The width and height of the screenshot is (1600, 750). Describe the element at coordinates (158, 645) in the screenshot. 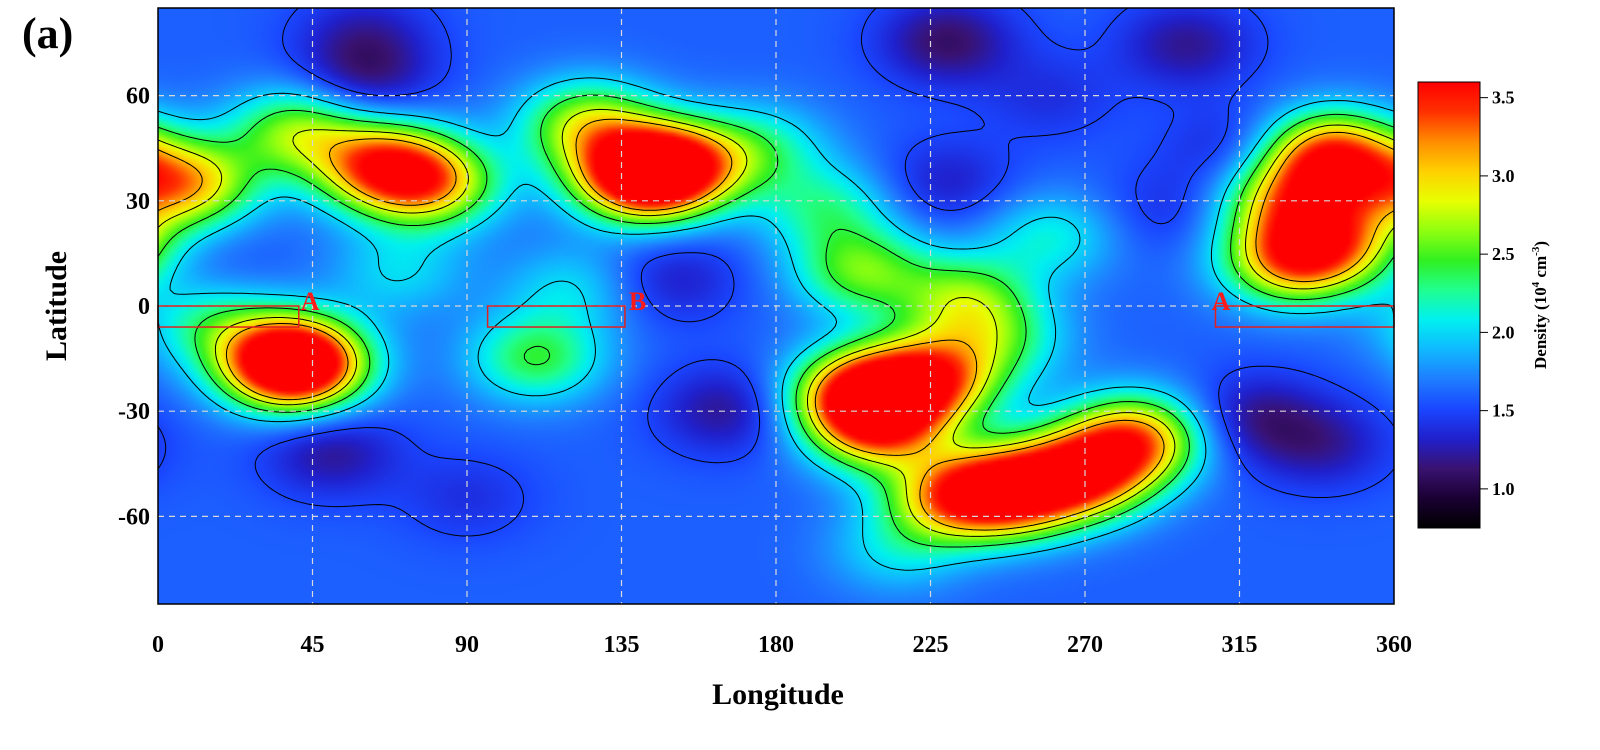

I see `x-tick-label: 0` at that location.